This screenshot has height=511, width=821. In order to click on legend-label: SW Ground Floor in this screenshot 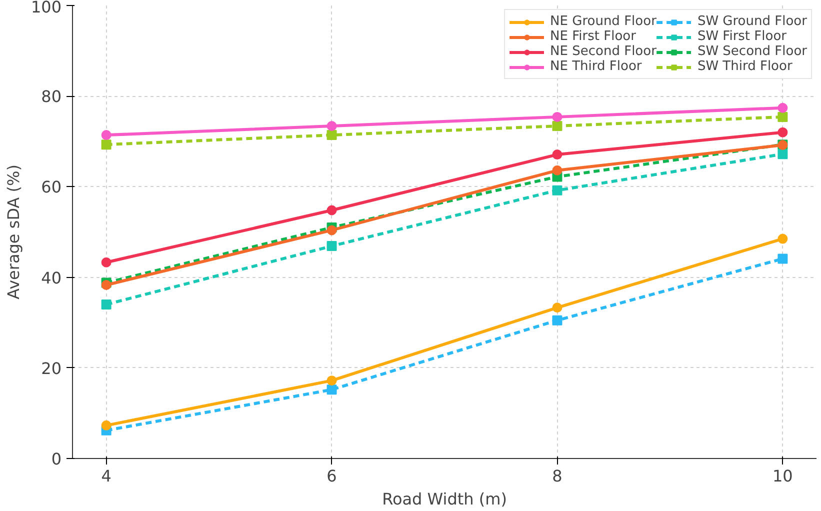, I will do `click(752, 21)`.